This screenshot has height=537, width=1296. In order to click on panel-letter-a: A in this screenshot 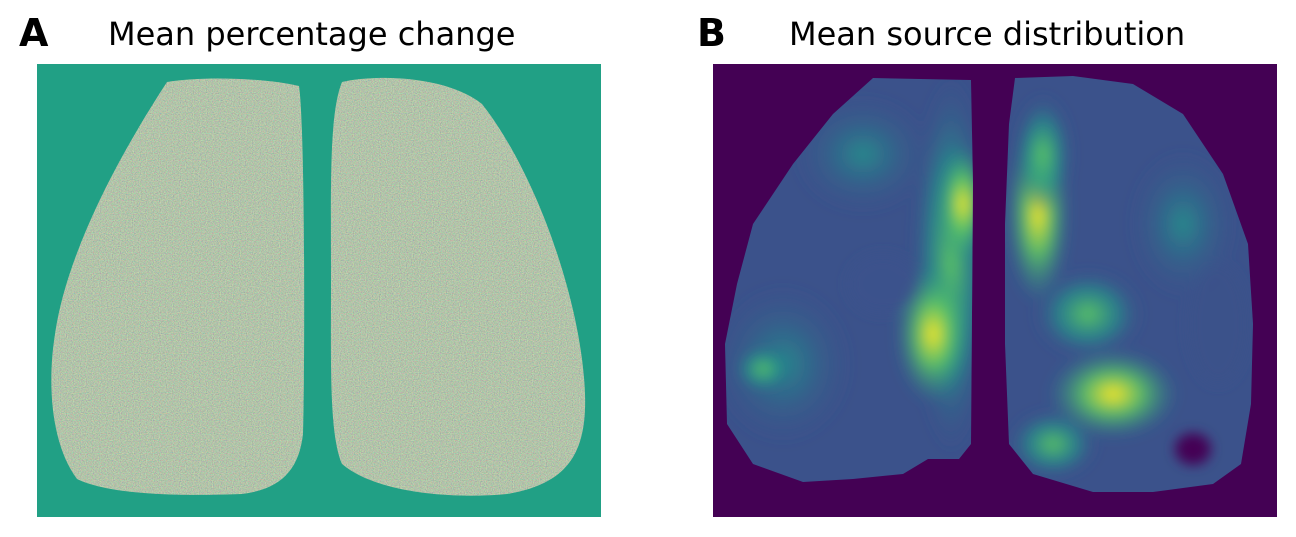, I will do `click(34, 33)`.